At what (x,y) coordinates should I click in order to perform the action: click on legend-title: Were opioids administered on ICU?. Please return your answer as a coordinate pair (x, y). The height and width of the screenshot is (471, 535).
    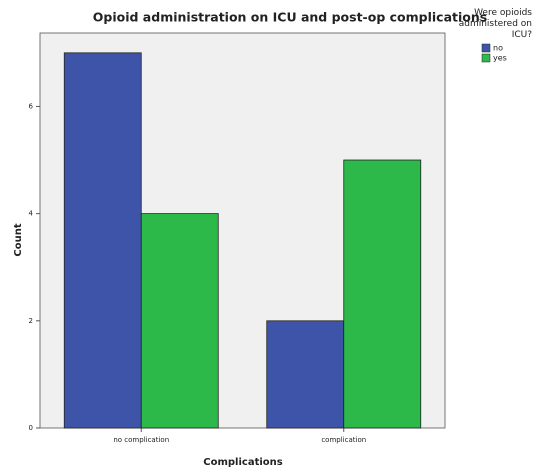
    Looking at the image, I should click on (495, 24).